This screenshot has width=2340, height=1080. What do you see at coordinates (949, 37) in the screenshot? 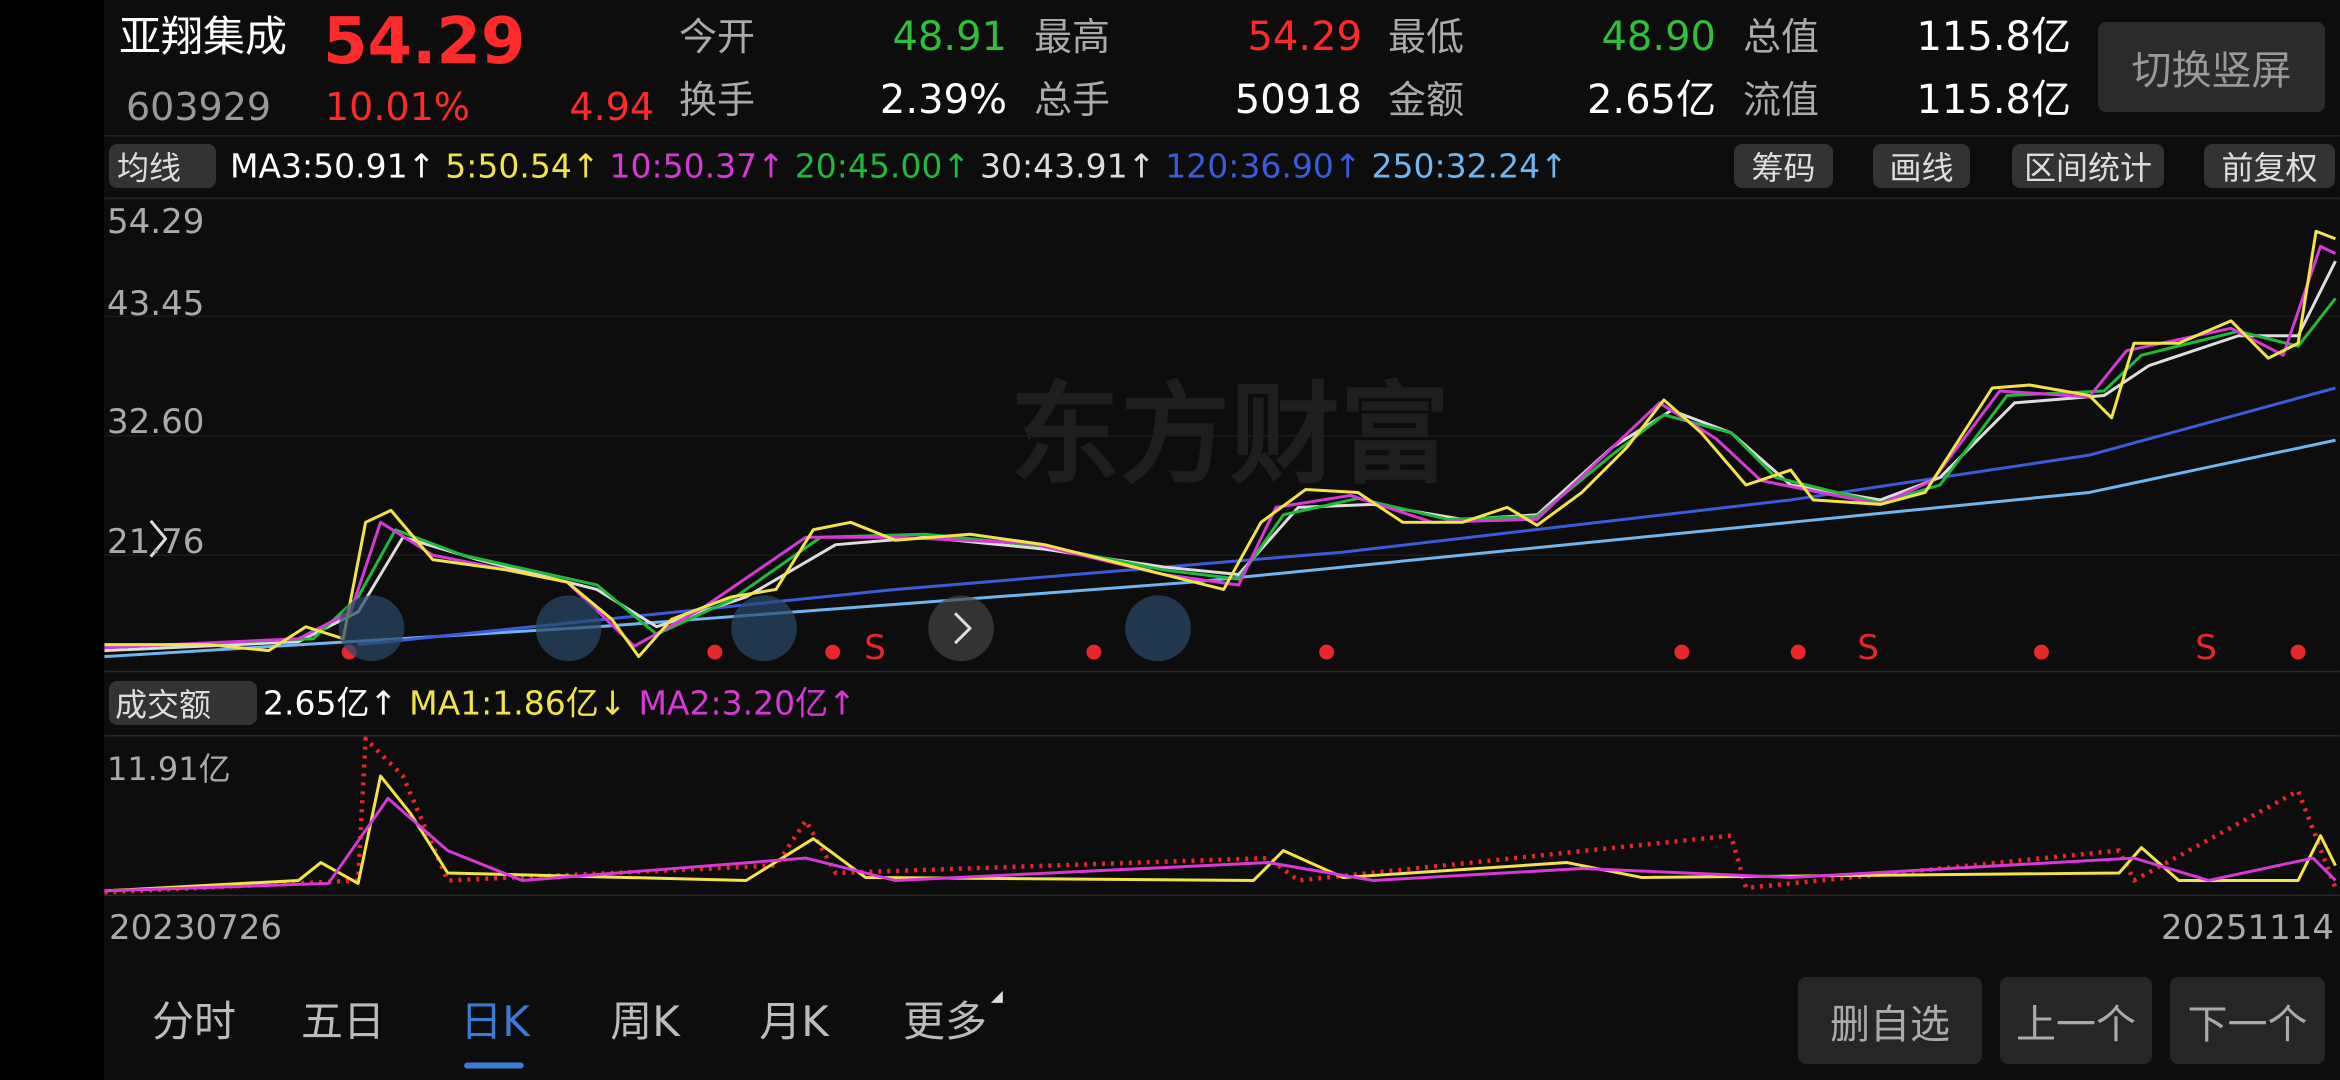
I see `stat-value: 48.91` at bounding box center [949, 37].